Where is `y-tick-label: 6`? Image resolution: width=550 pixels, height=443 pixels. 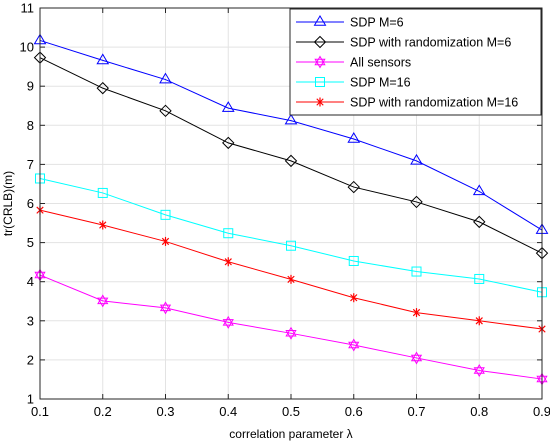 y-tick-label: 6 is located at coordinates (30, 203).